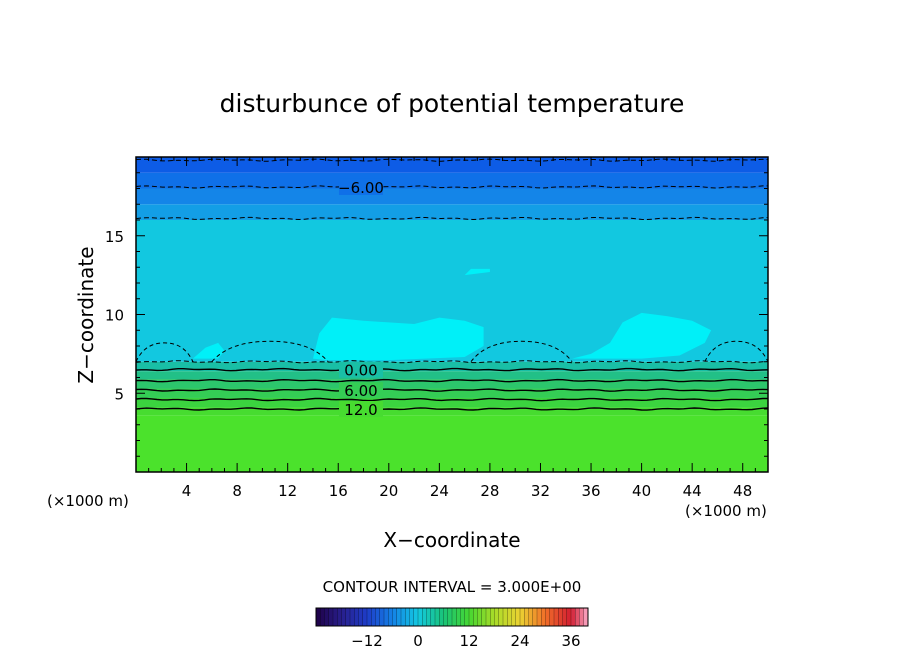  I want to click on colorbar-frame, so click(452, 617).